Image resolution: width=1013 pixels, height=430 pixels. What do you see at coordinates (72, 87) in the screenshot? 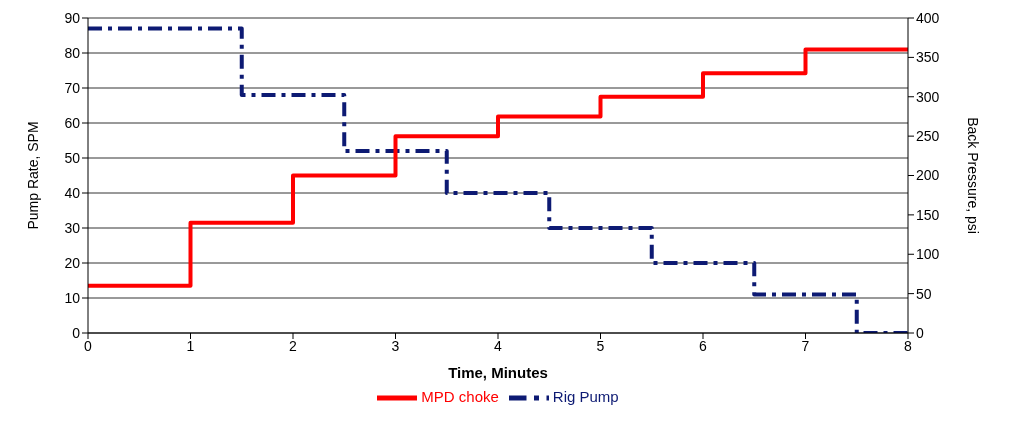
I see `y-tick-label: 70` at bounding box center [72, 87].